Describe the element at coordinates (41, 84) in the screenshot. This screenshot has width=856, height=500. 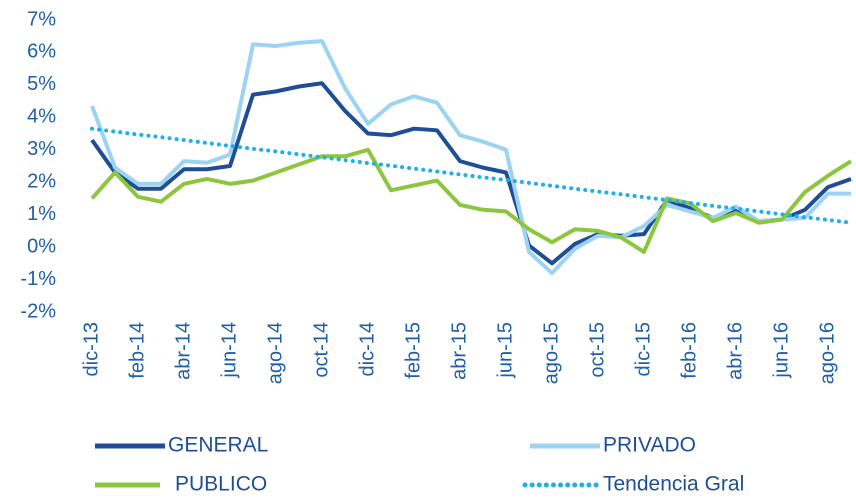
I see `y-tick-label: 5%` at that location.